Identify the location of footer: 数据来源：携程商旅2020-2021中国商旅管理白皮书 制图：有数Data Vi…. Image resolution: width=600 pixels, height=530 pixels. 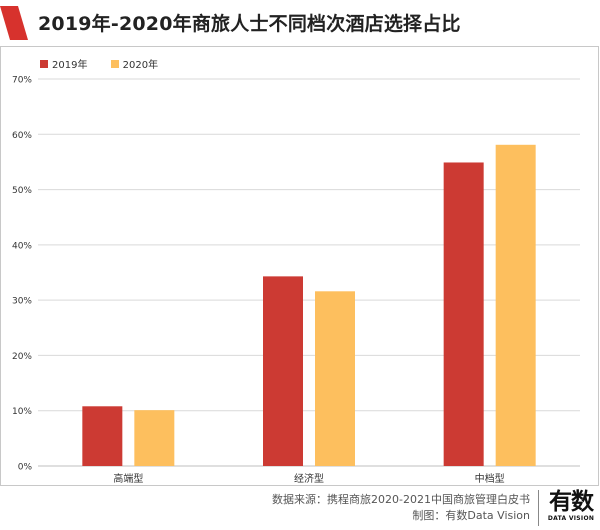
(401, 508).